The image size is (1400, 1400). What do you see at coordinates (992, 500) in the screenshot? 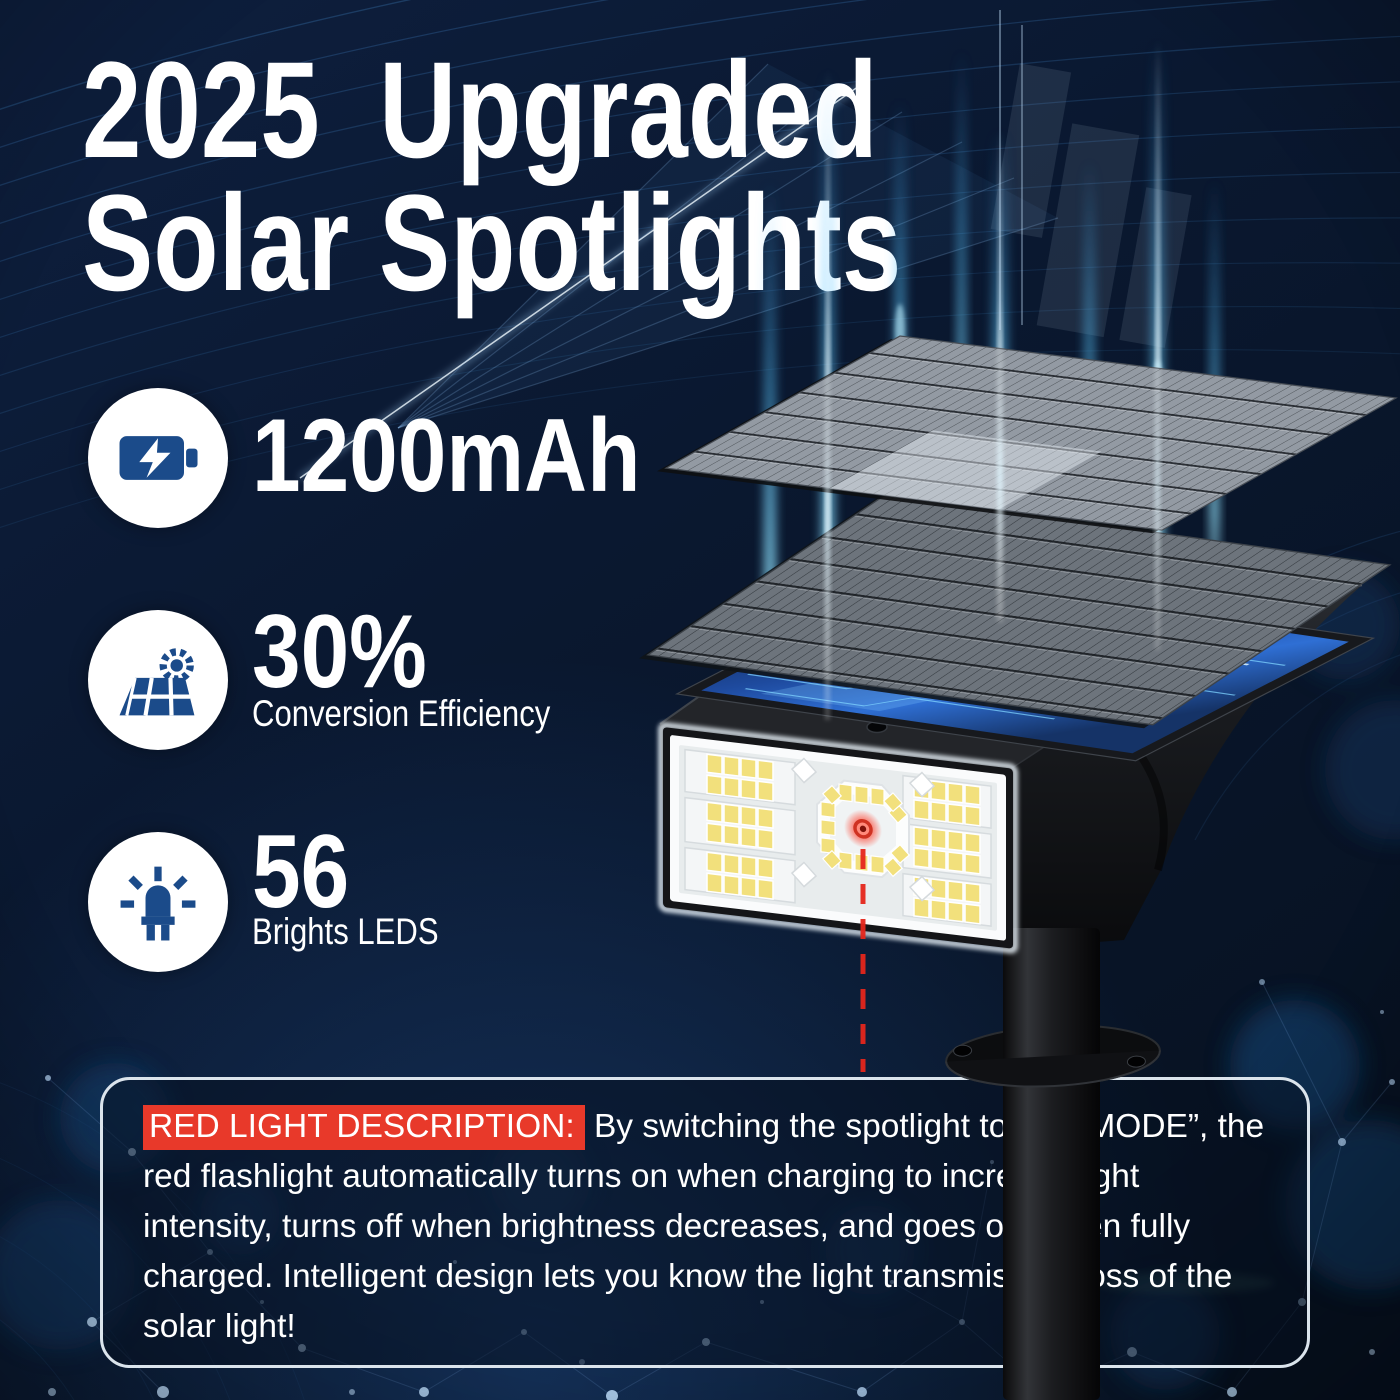
I see `light-beams-front` at bounding box center [992, 500].